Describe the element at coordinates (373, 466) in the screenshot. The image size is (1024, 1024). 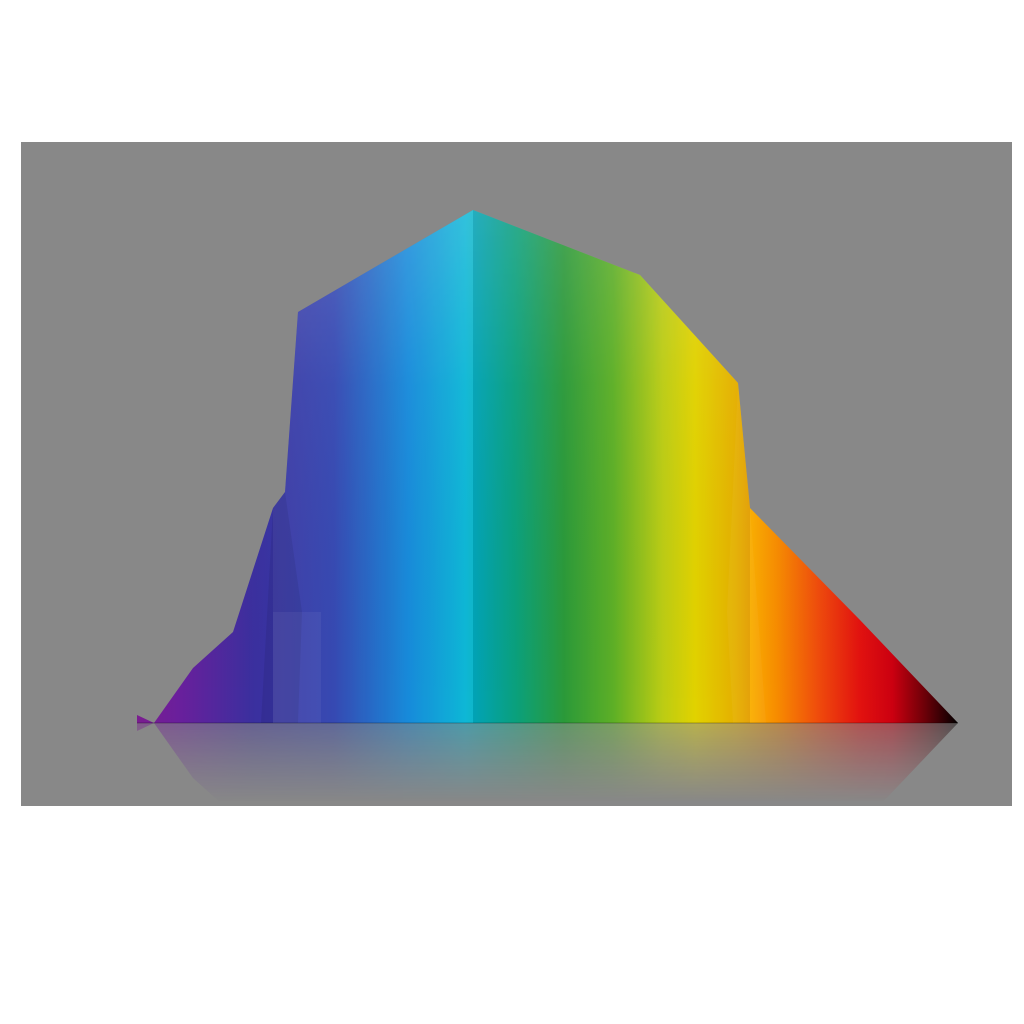
I see `central-peak-left-facet` at that location.